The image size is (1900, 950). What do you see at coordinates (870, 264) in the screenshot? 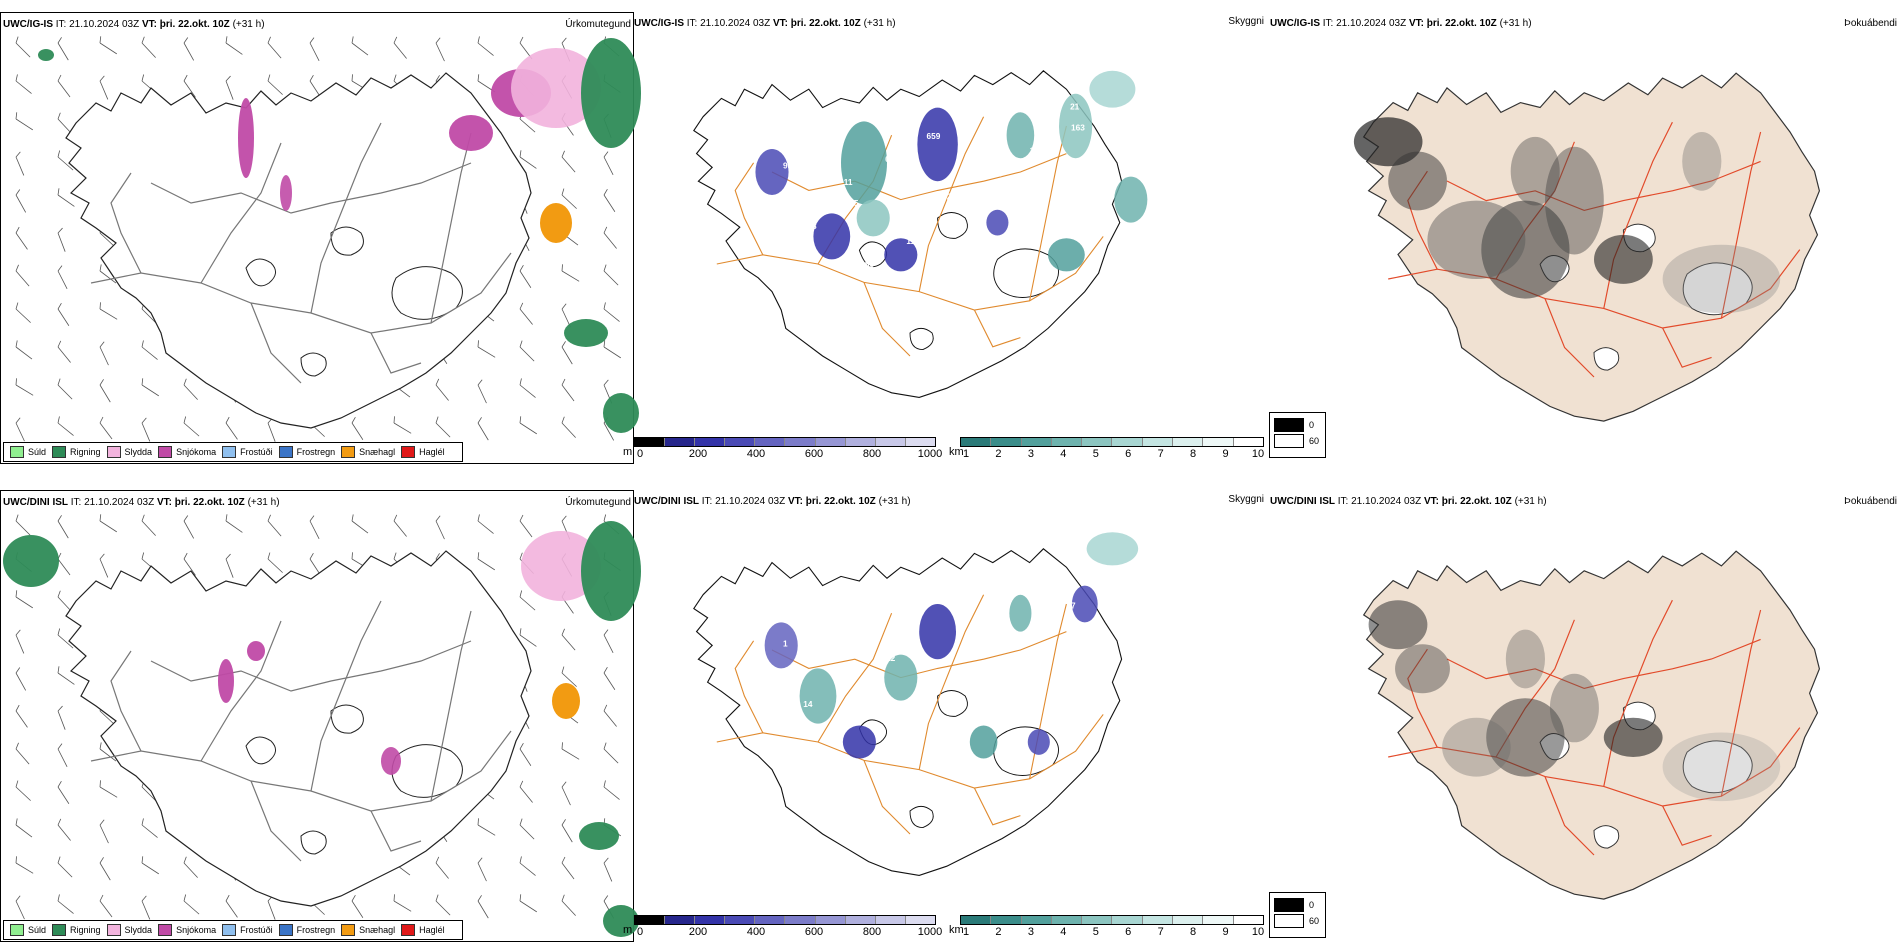
I see `cloud-base-label: 86` at bounding box center [870, 264].